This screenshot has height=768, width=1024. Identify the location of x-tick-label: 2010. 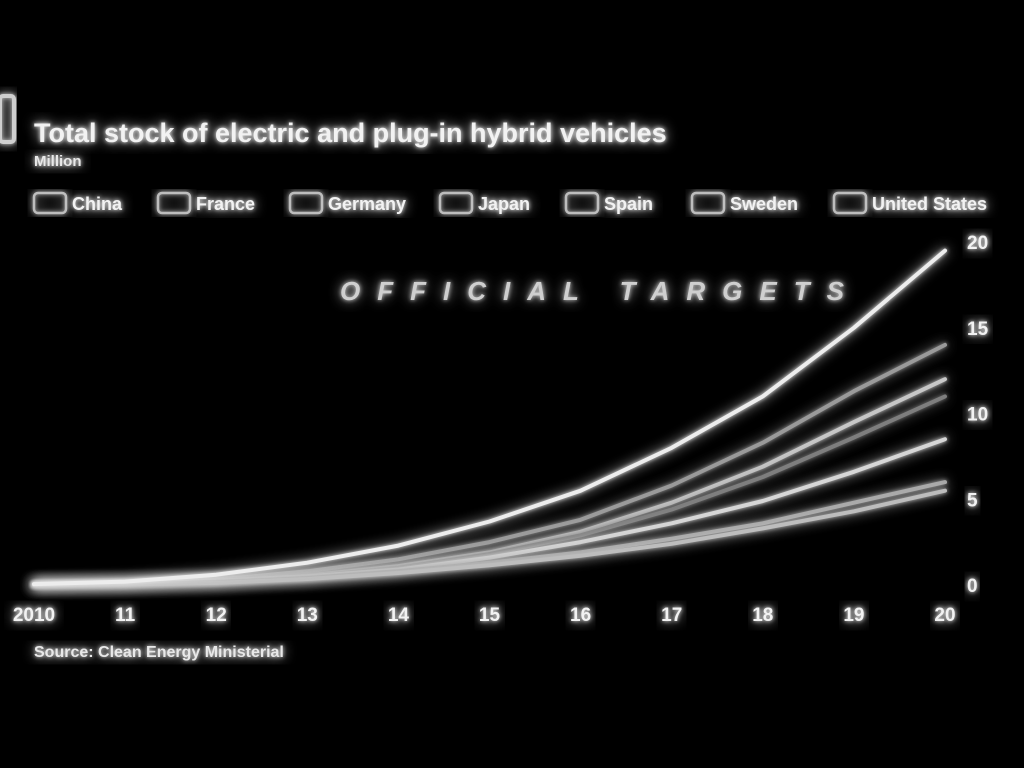
(34, 615).